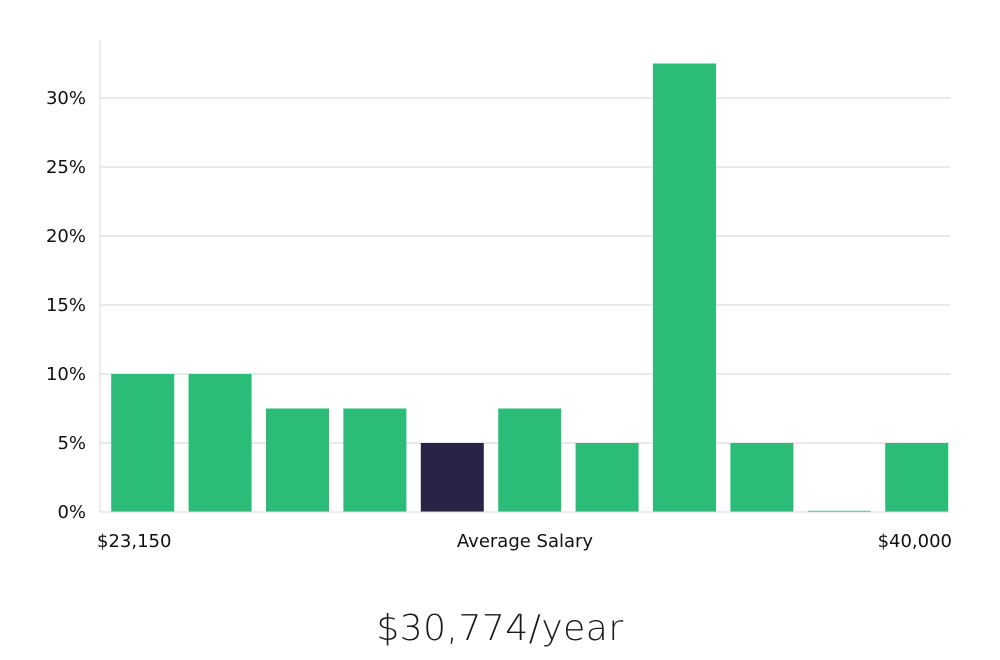 The height and width of the screenshot is (660, 1000). What do you see at coordinates (500, 628) in the screenshot?
I see `average-salary-value: $30,774/year` at bounding box center [500, 628].